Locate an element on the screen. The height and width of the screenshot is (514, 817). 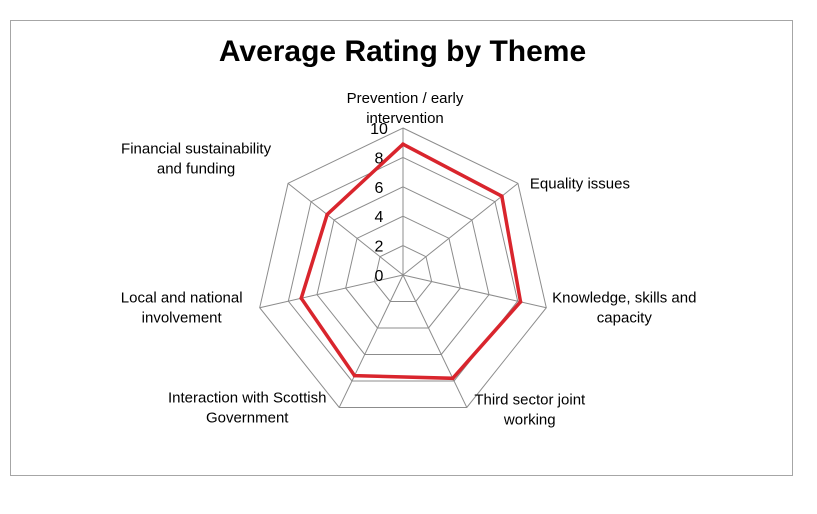
category-label-line: Interaction with Scottish is located at coordinates (247, 397).